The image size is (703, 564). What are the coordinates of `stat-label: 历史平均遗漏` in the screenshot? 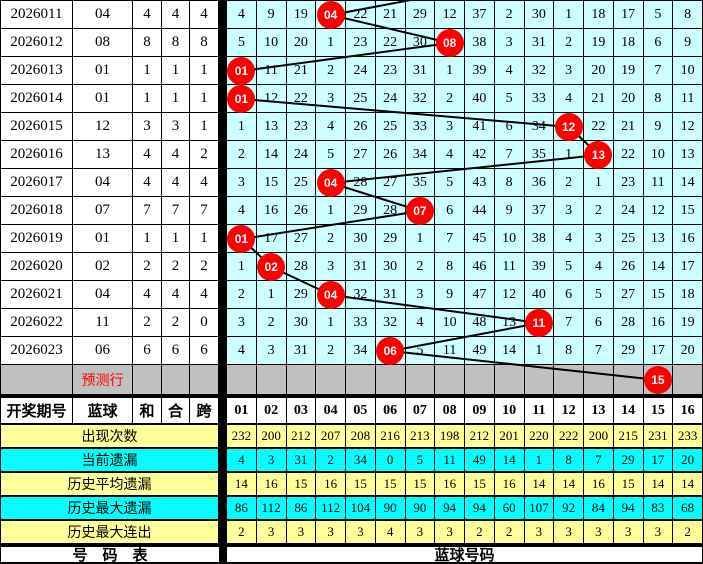 It's located at (109, 485).